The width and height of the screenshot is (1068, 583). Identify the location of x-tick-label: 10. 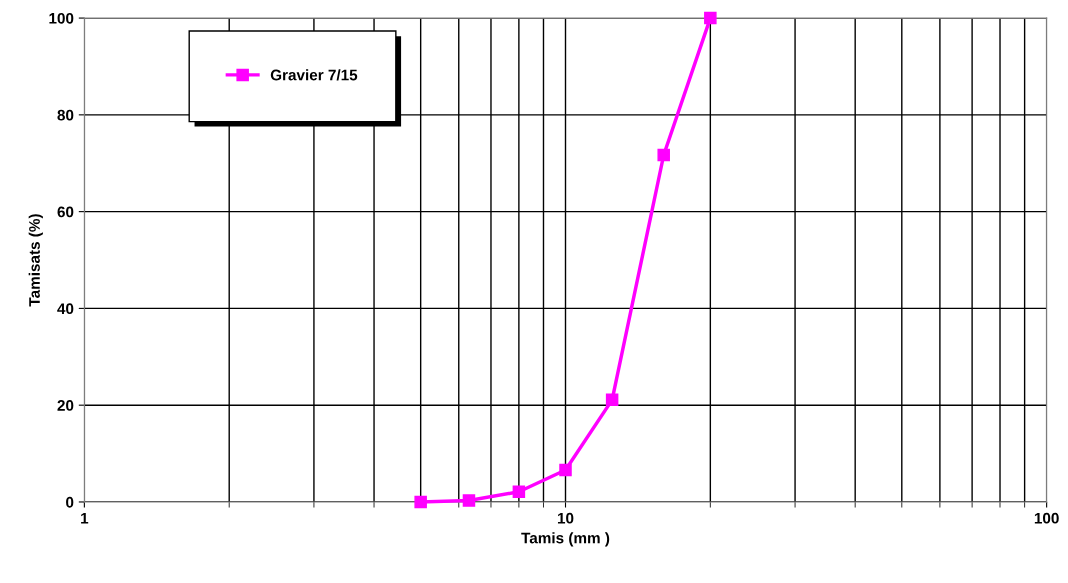
(565, 518).